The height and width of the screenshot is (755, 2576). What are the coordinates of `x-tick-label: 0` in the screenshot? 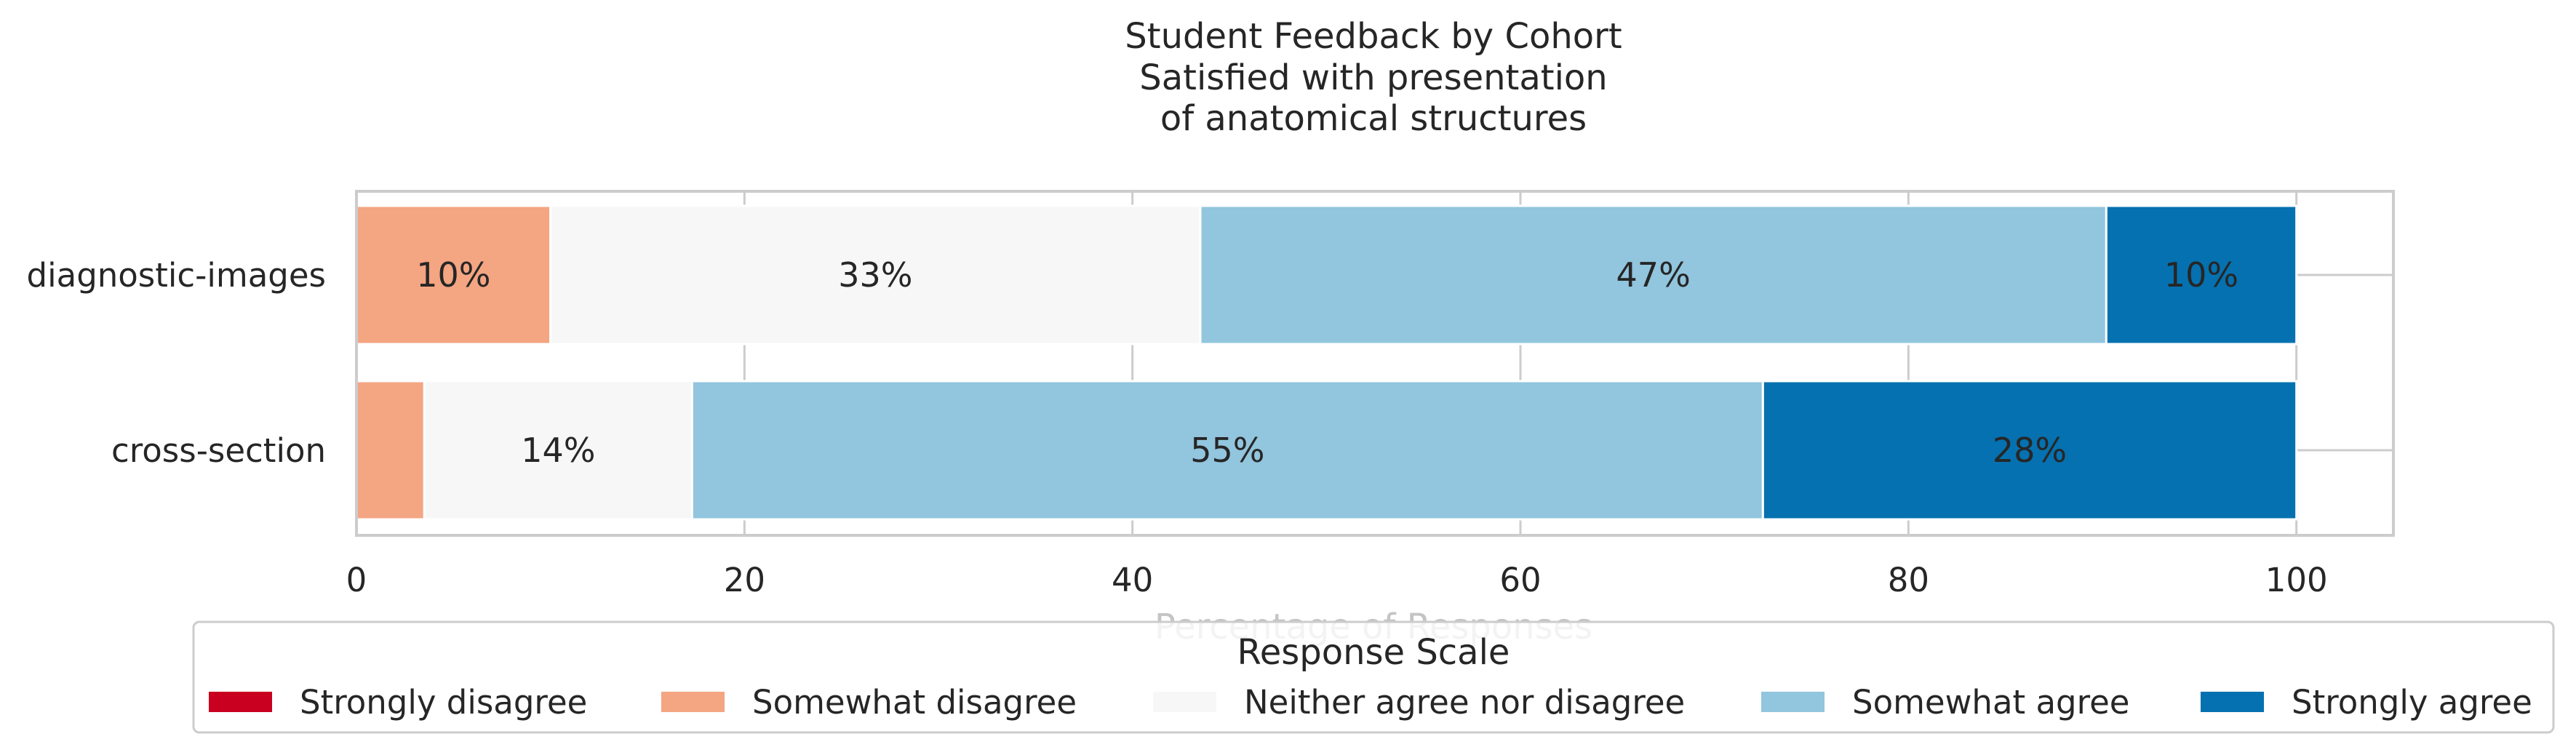 It's located at (356, 580).